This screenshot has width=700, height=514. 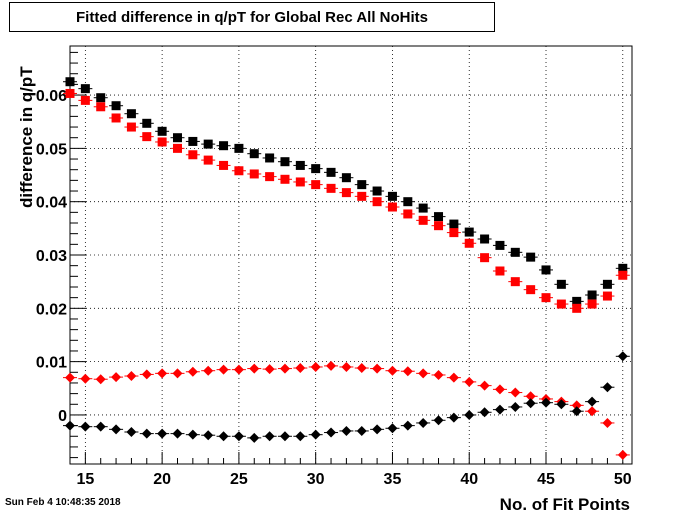 What do you see at coordinates (393, 479) in the screenshot?
I see `x-tick-label: 35` at bounding box center [393, 479].